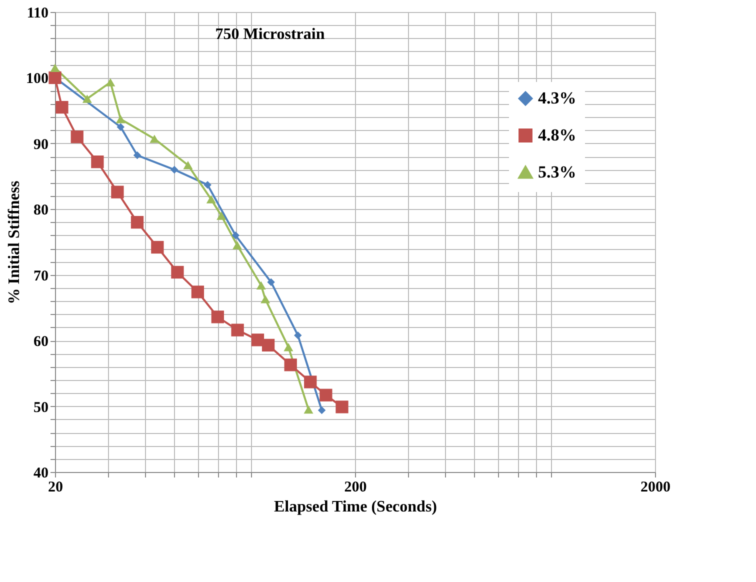  I want to click on legend-label: 4.8%, so click(557, 135).